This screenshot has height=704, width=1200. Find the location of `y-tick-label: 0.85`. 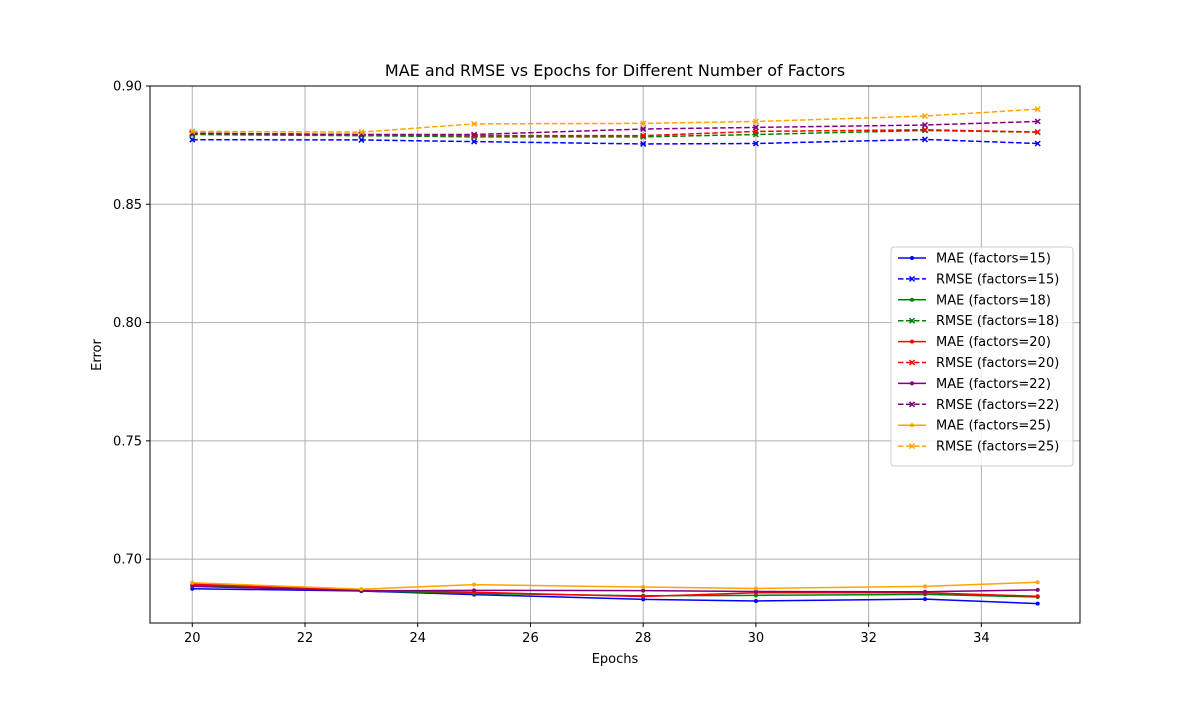

y-tick-label: 0.85 is located at coordinates (127, 205).